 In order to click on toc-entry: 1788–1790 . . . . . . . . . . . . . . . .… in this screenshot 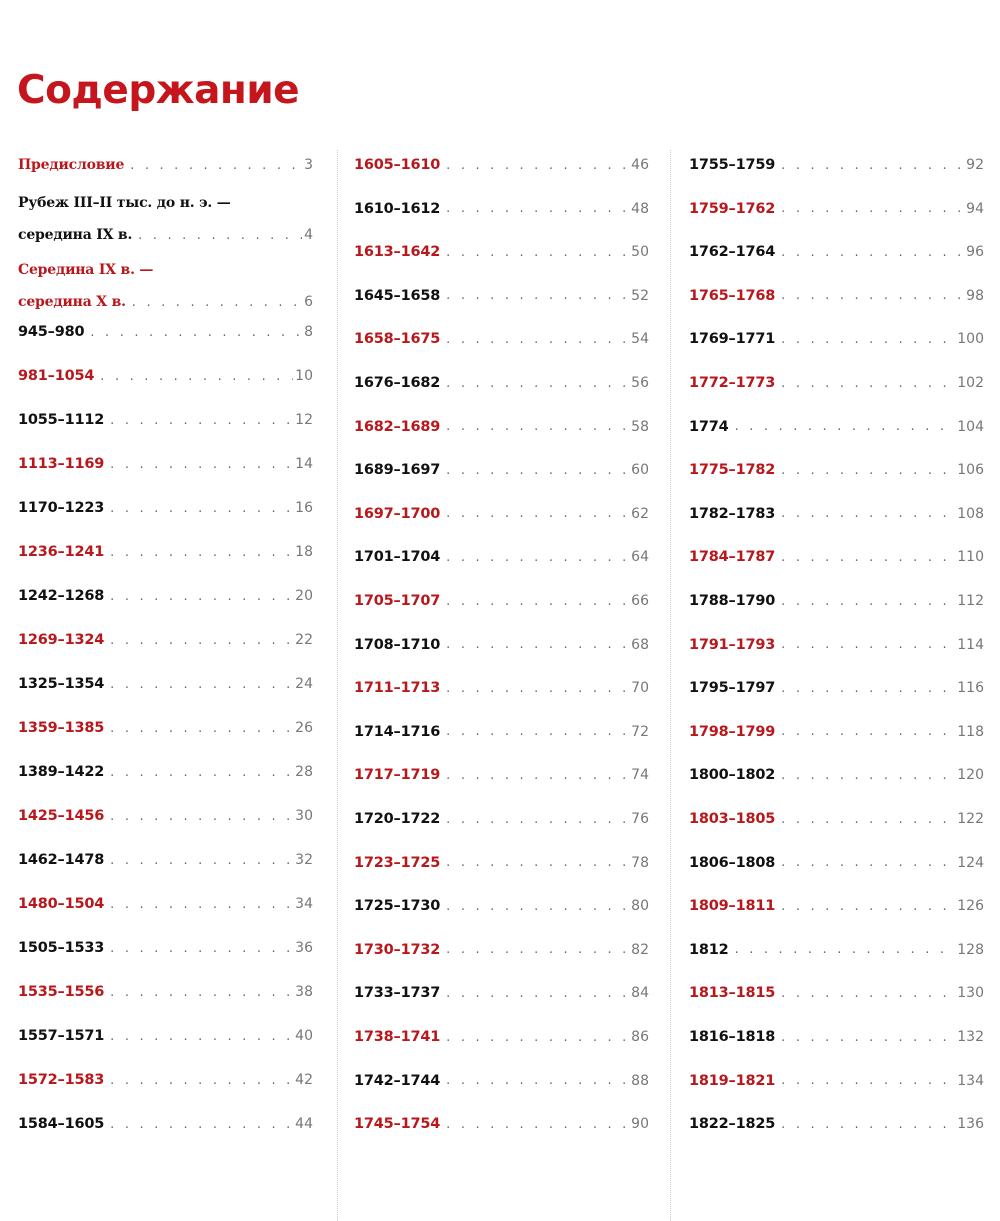, I will do `click(836, 601)`.